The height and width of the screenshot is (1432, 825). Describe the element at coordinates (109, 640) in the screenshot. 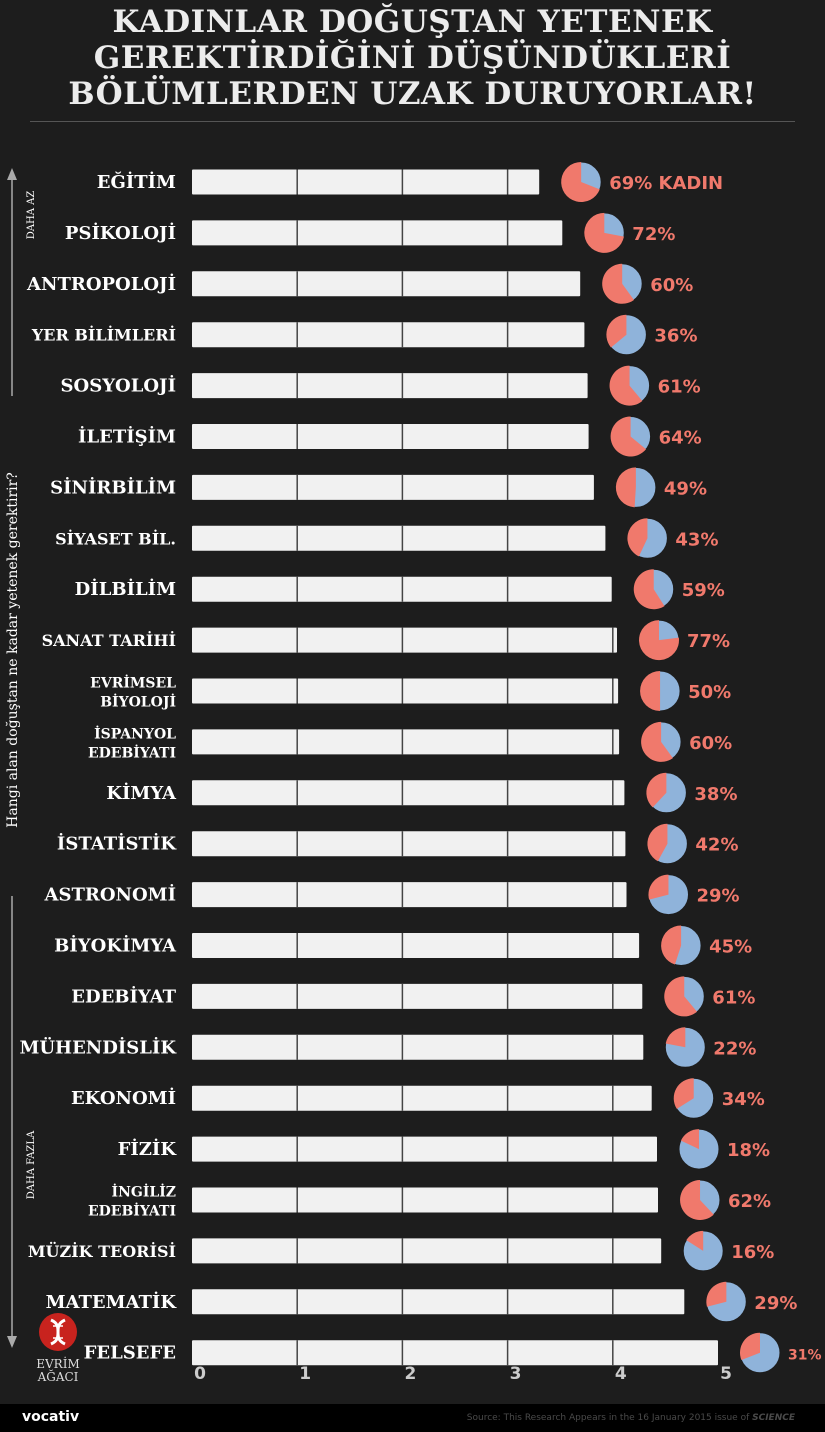

I see `category-label: SANAT TARİHİ` at that location.